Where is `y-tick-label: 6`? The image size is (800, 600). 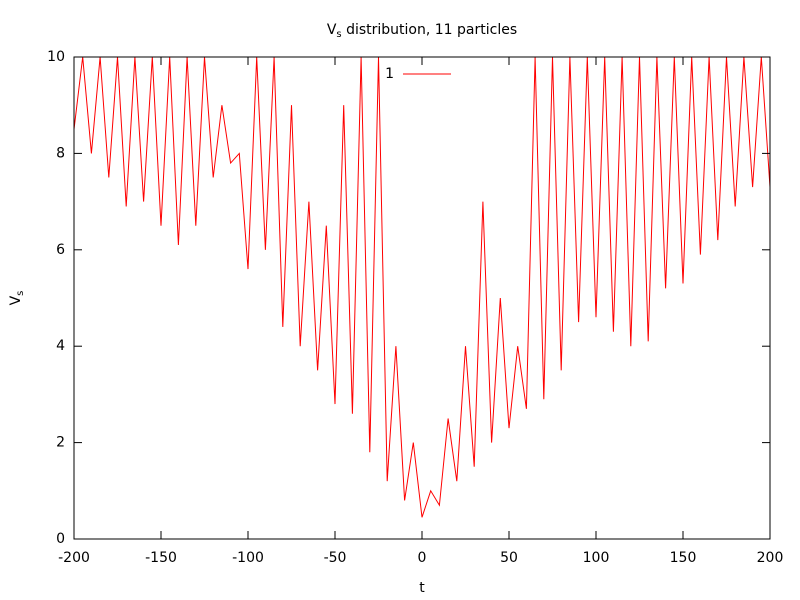 y-tick-label: 6 is located at coordinates (60, 250).